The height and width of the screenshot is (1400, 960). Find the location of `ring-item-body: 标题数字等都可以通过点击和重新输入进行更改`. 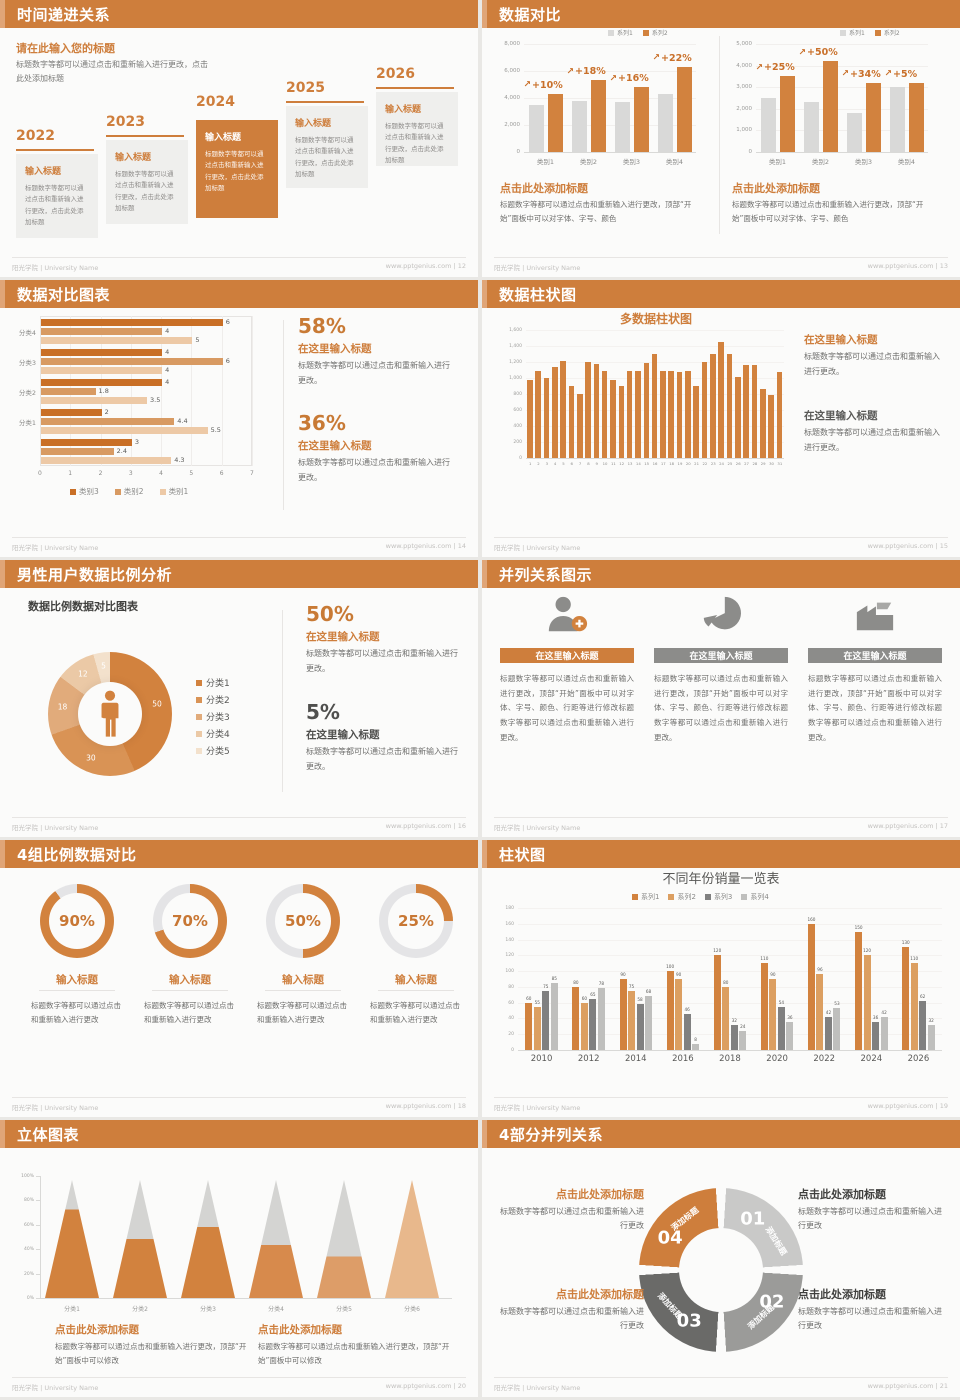

ring-item-body: 标题数字等都可以通过点击和重新输入进行更改 is located at coordinates (302, 1012).